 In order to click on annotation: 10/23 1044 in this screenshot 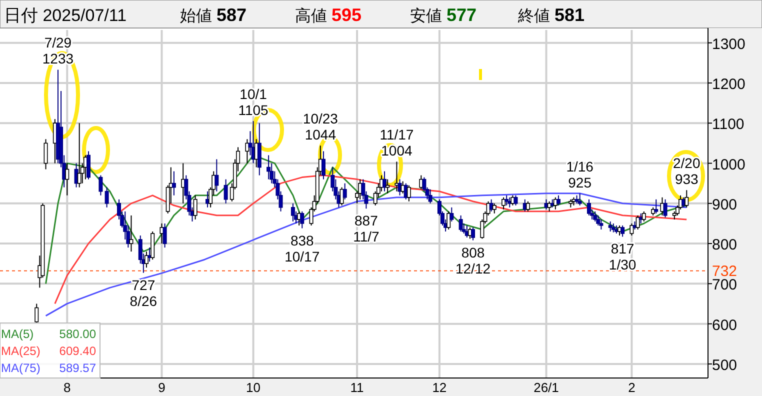, I will do `click(320, 126)`.